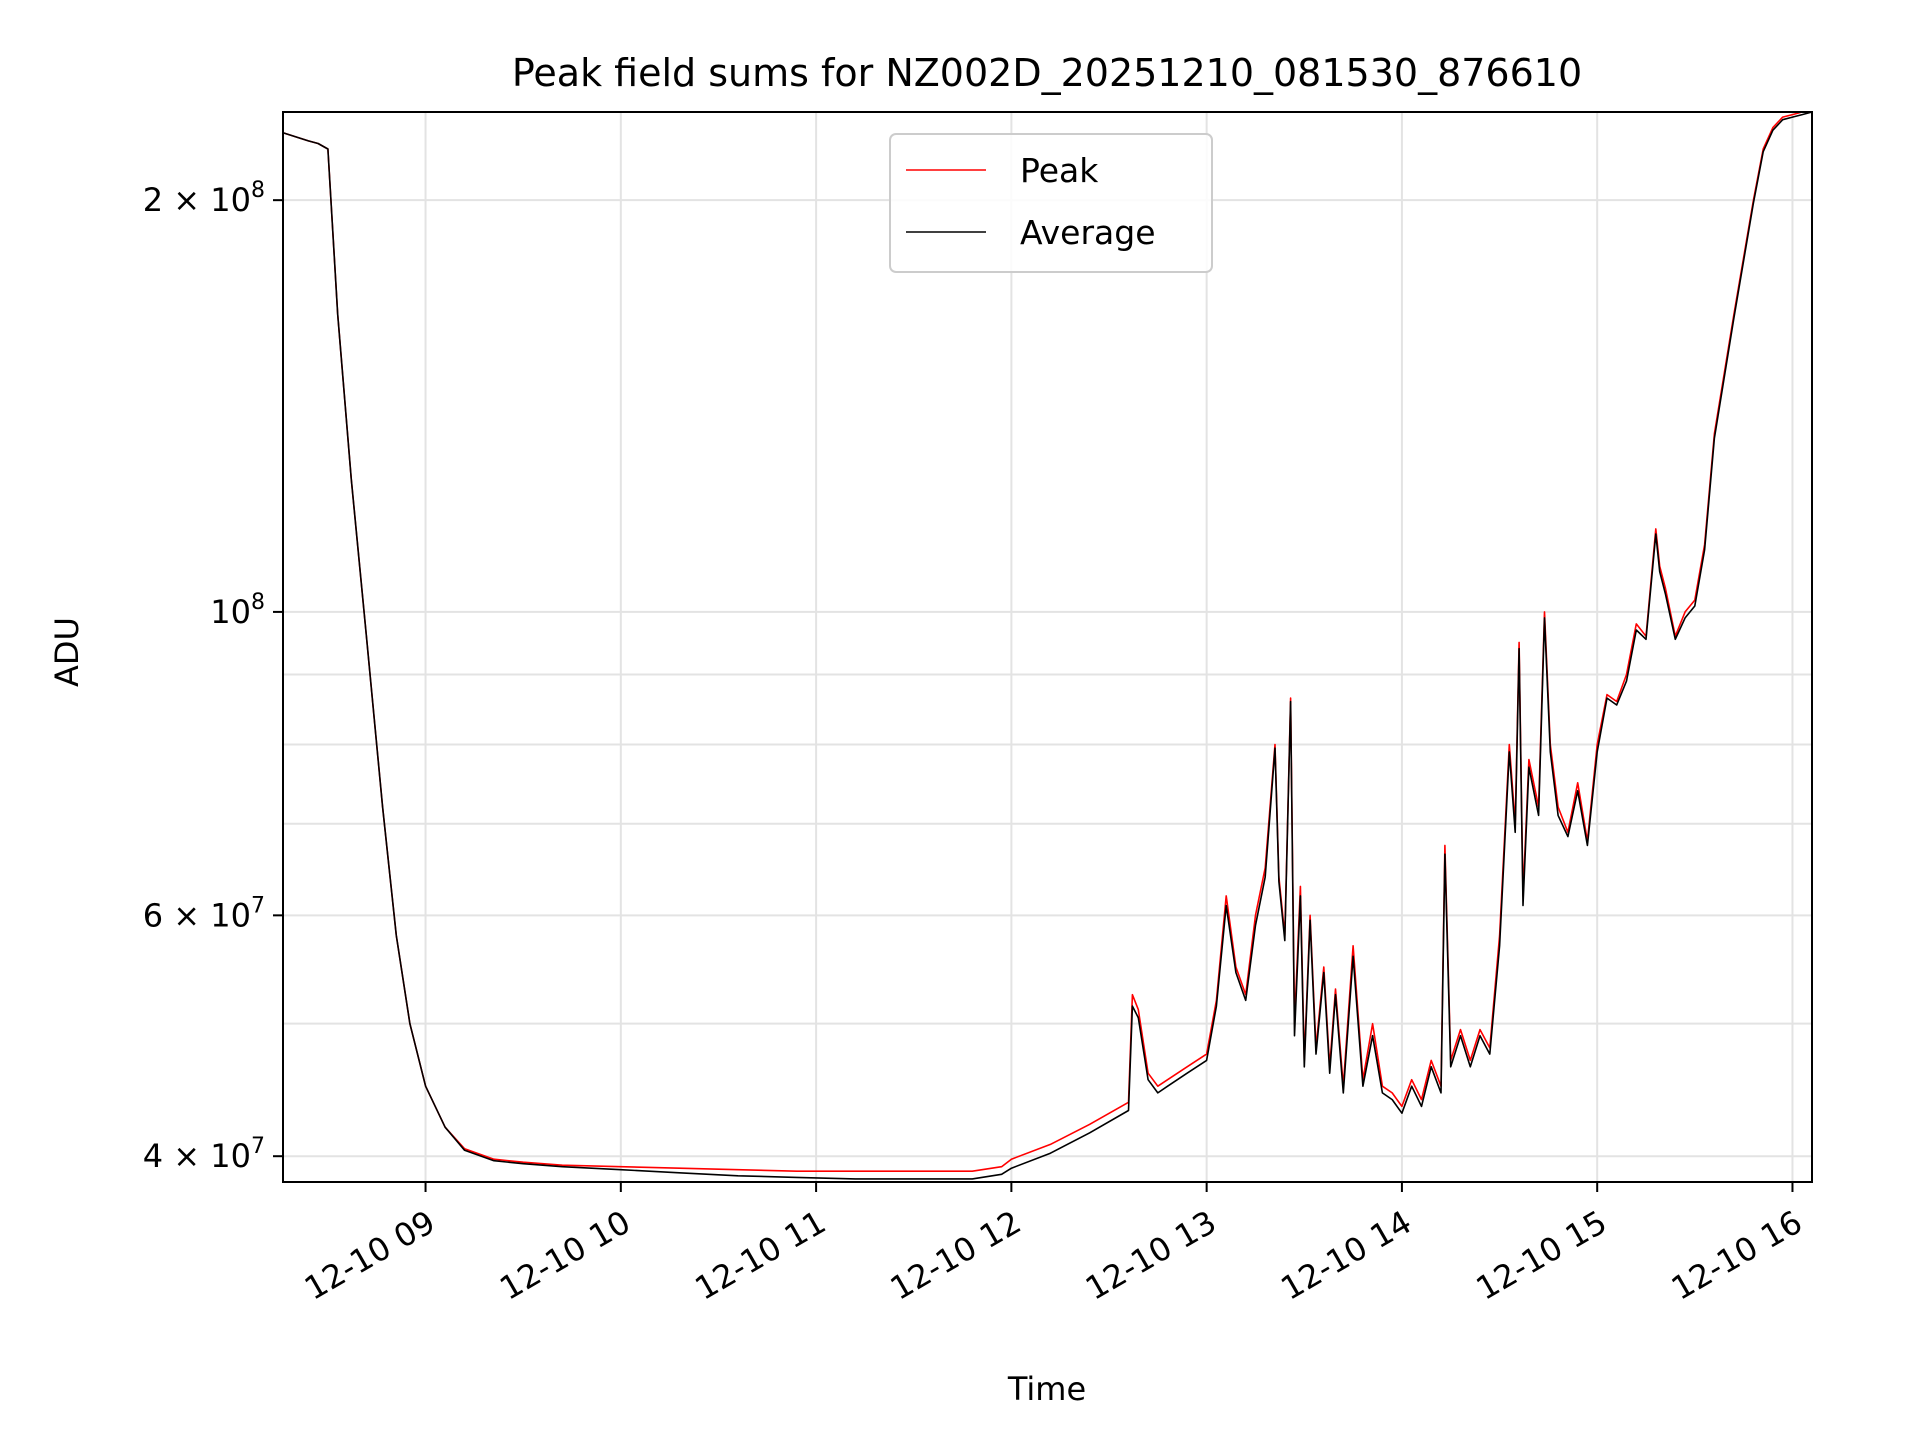 The height and width of the screenshot is (1444, 1920). What do you see at coordinates (1059, 170) in the screenshot?
I see `legend-label-peak: Peak` at bounding box center [1059, 170].